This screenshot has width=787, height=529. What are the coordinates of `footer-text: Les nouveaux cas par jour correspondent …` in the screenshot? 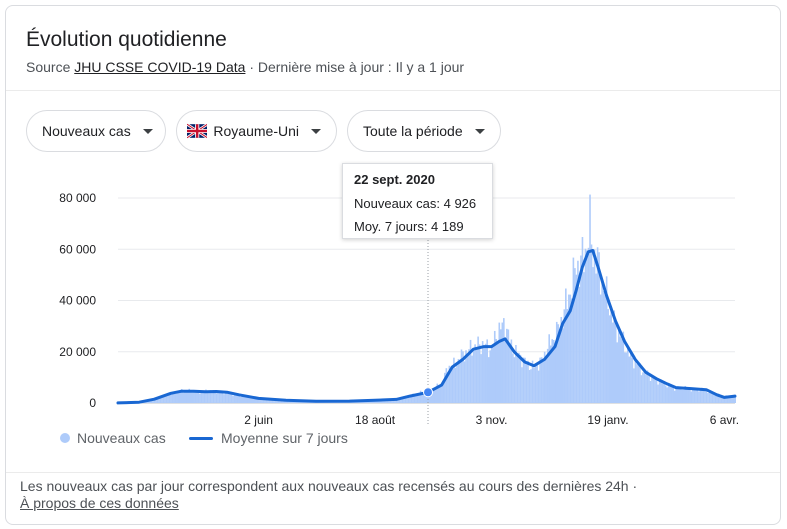 It's located at (329, 486).